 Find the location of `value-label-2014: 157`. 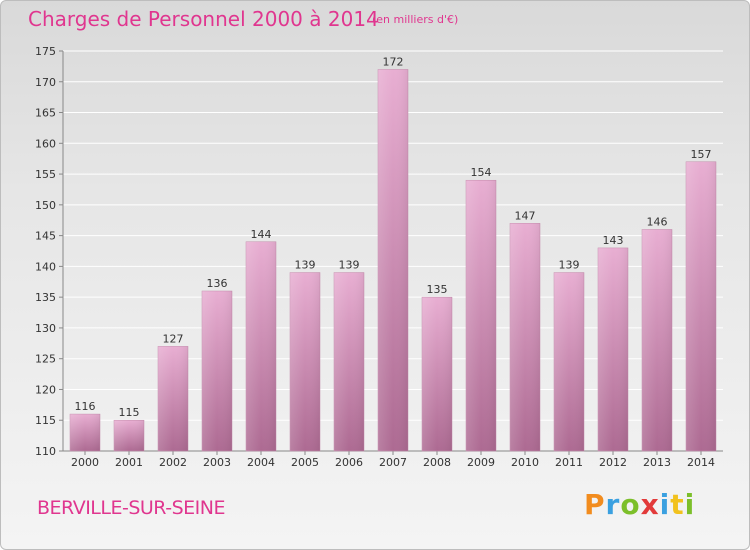

value-label-2014: 157 is located at coordinates (701, 154).